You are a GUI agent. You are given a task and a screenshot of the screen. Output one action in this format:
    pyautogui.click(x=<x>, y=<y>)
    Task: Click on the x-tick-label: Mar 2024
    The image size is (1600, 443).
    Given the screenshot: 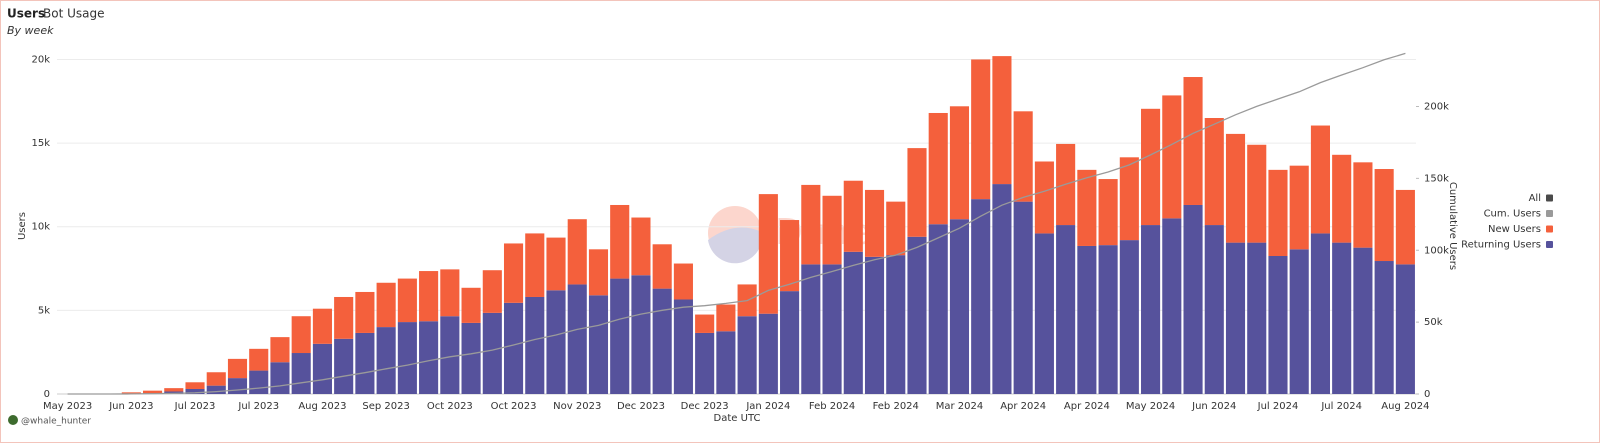 What is the action you would take?
    pyautogui.click(x=960, y=406)
    